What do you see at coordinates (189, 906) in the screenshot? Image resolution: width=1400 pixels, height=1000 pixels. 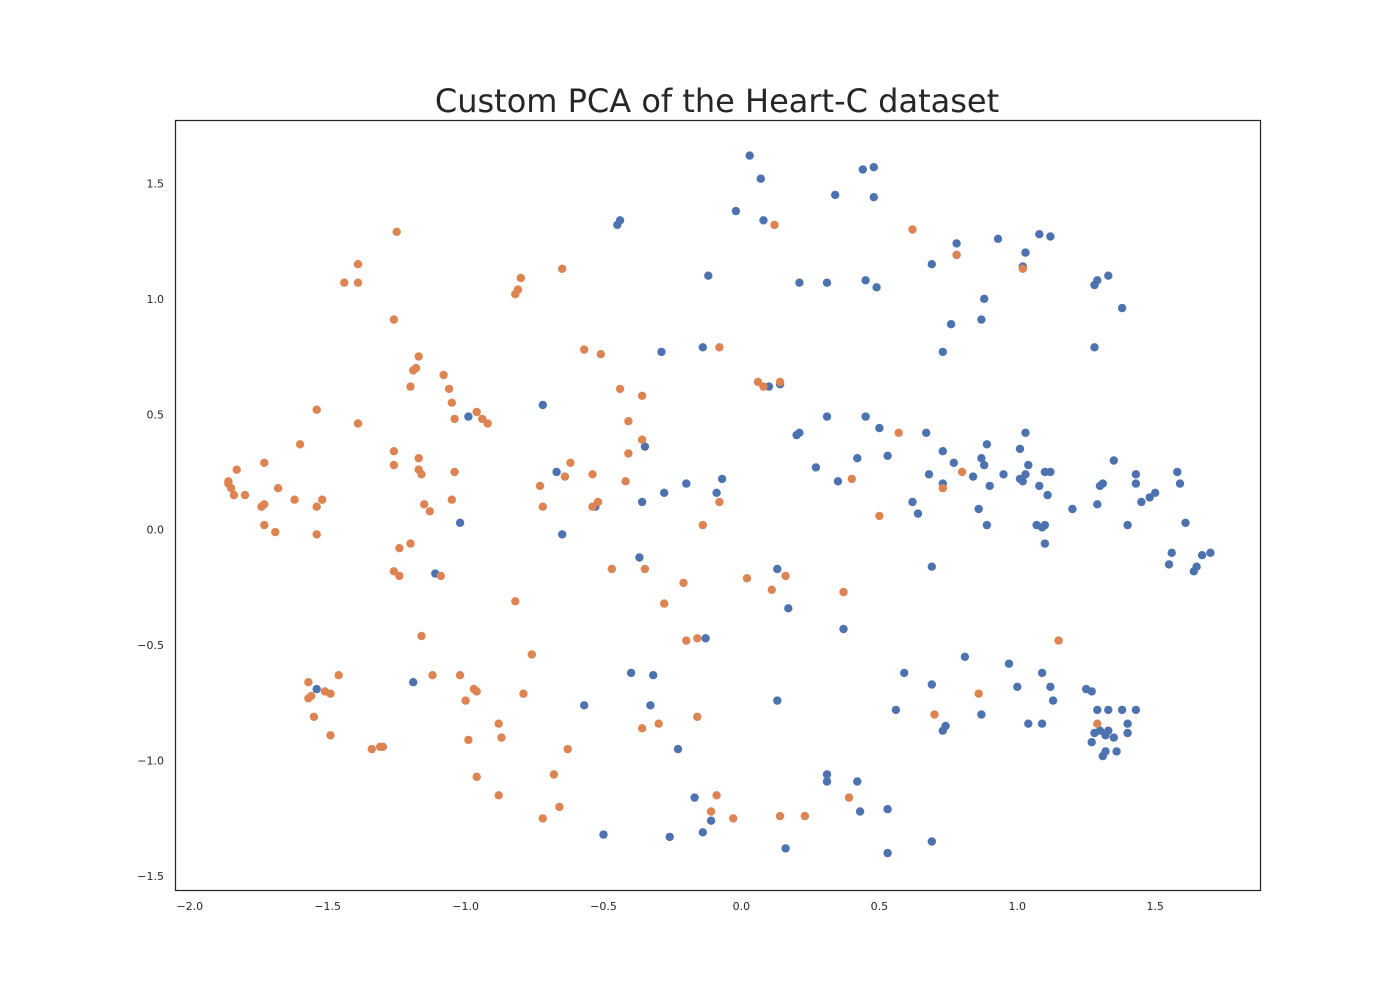 I see `x-tick-label: −2.0` at bounding box center [189, 906].